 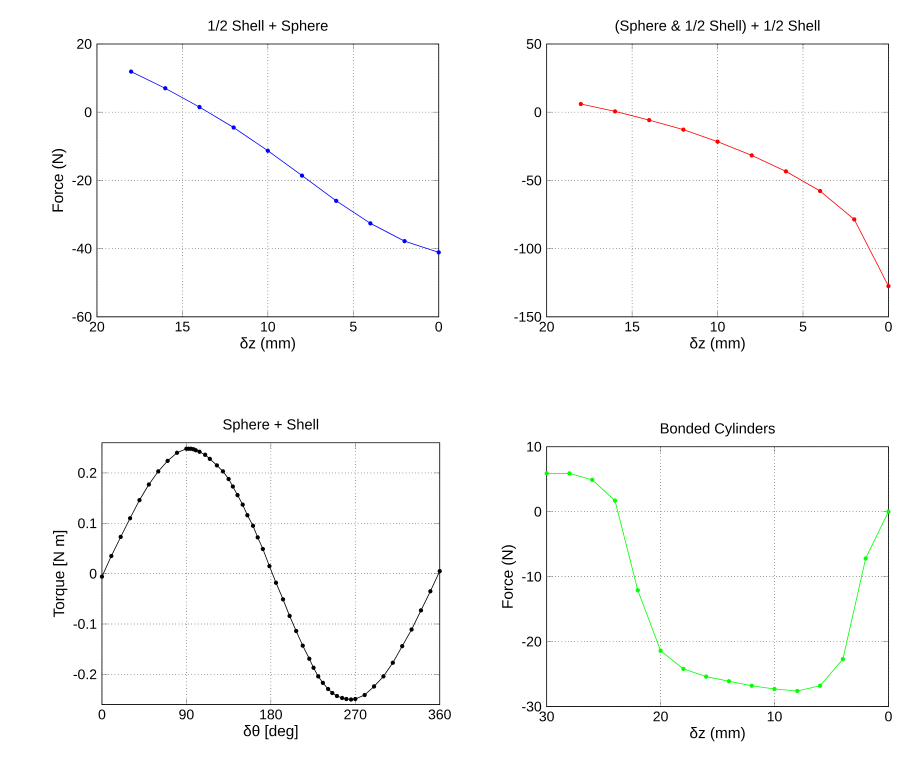 What do you see at coordinates (82, 317) in the screenshot?
I see `y-tick-label: -60` at bounding box center [82, 317].